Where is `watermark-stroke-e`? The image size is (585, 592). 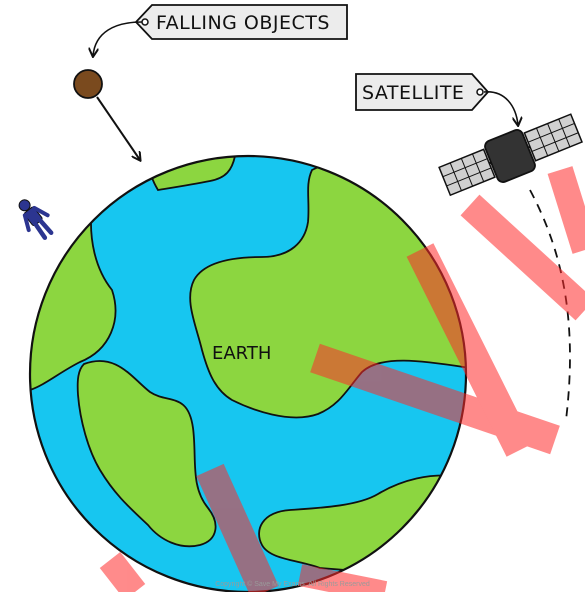 watermark-stroke-e is located at coordinates (237, 527).